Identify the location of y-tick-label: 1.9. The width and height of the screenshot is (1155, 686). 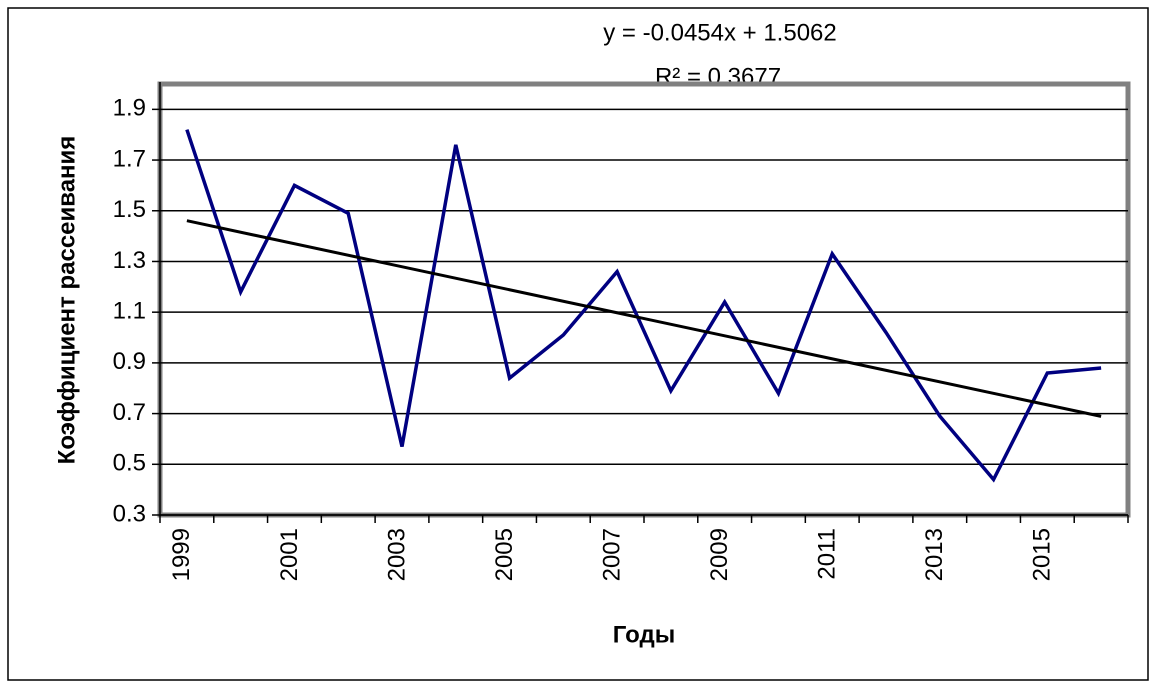
(129, 108).